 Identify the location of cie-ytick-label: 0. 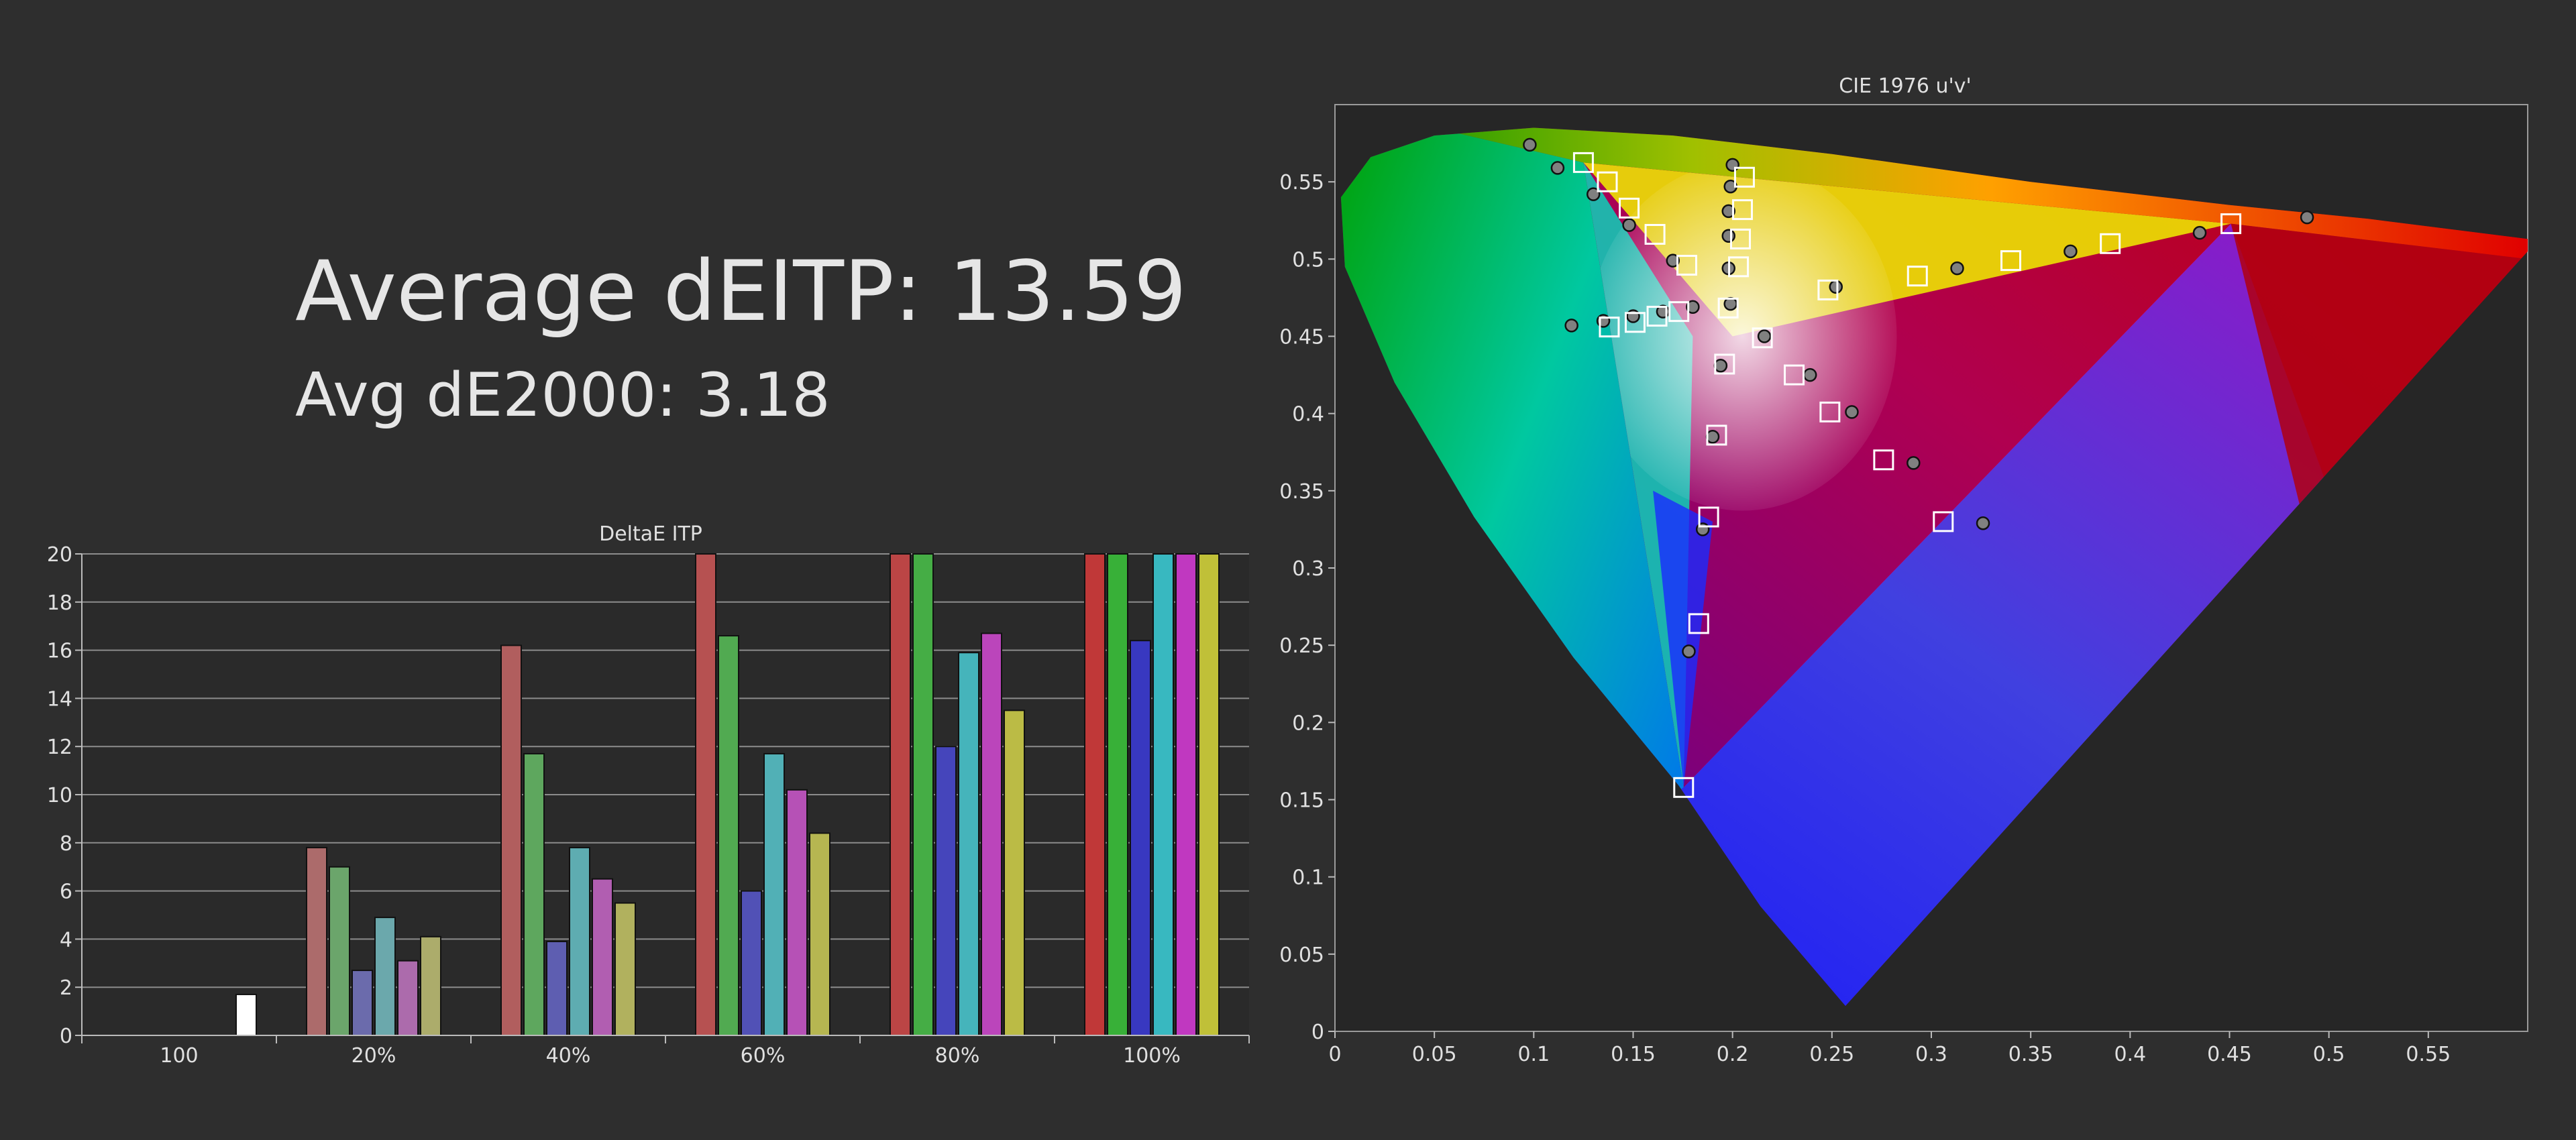
(1317, 1032).